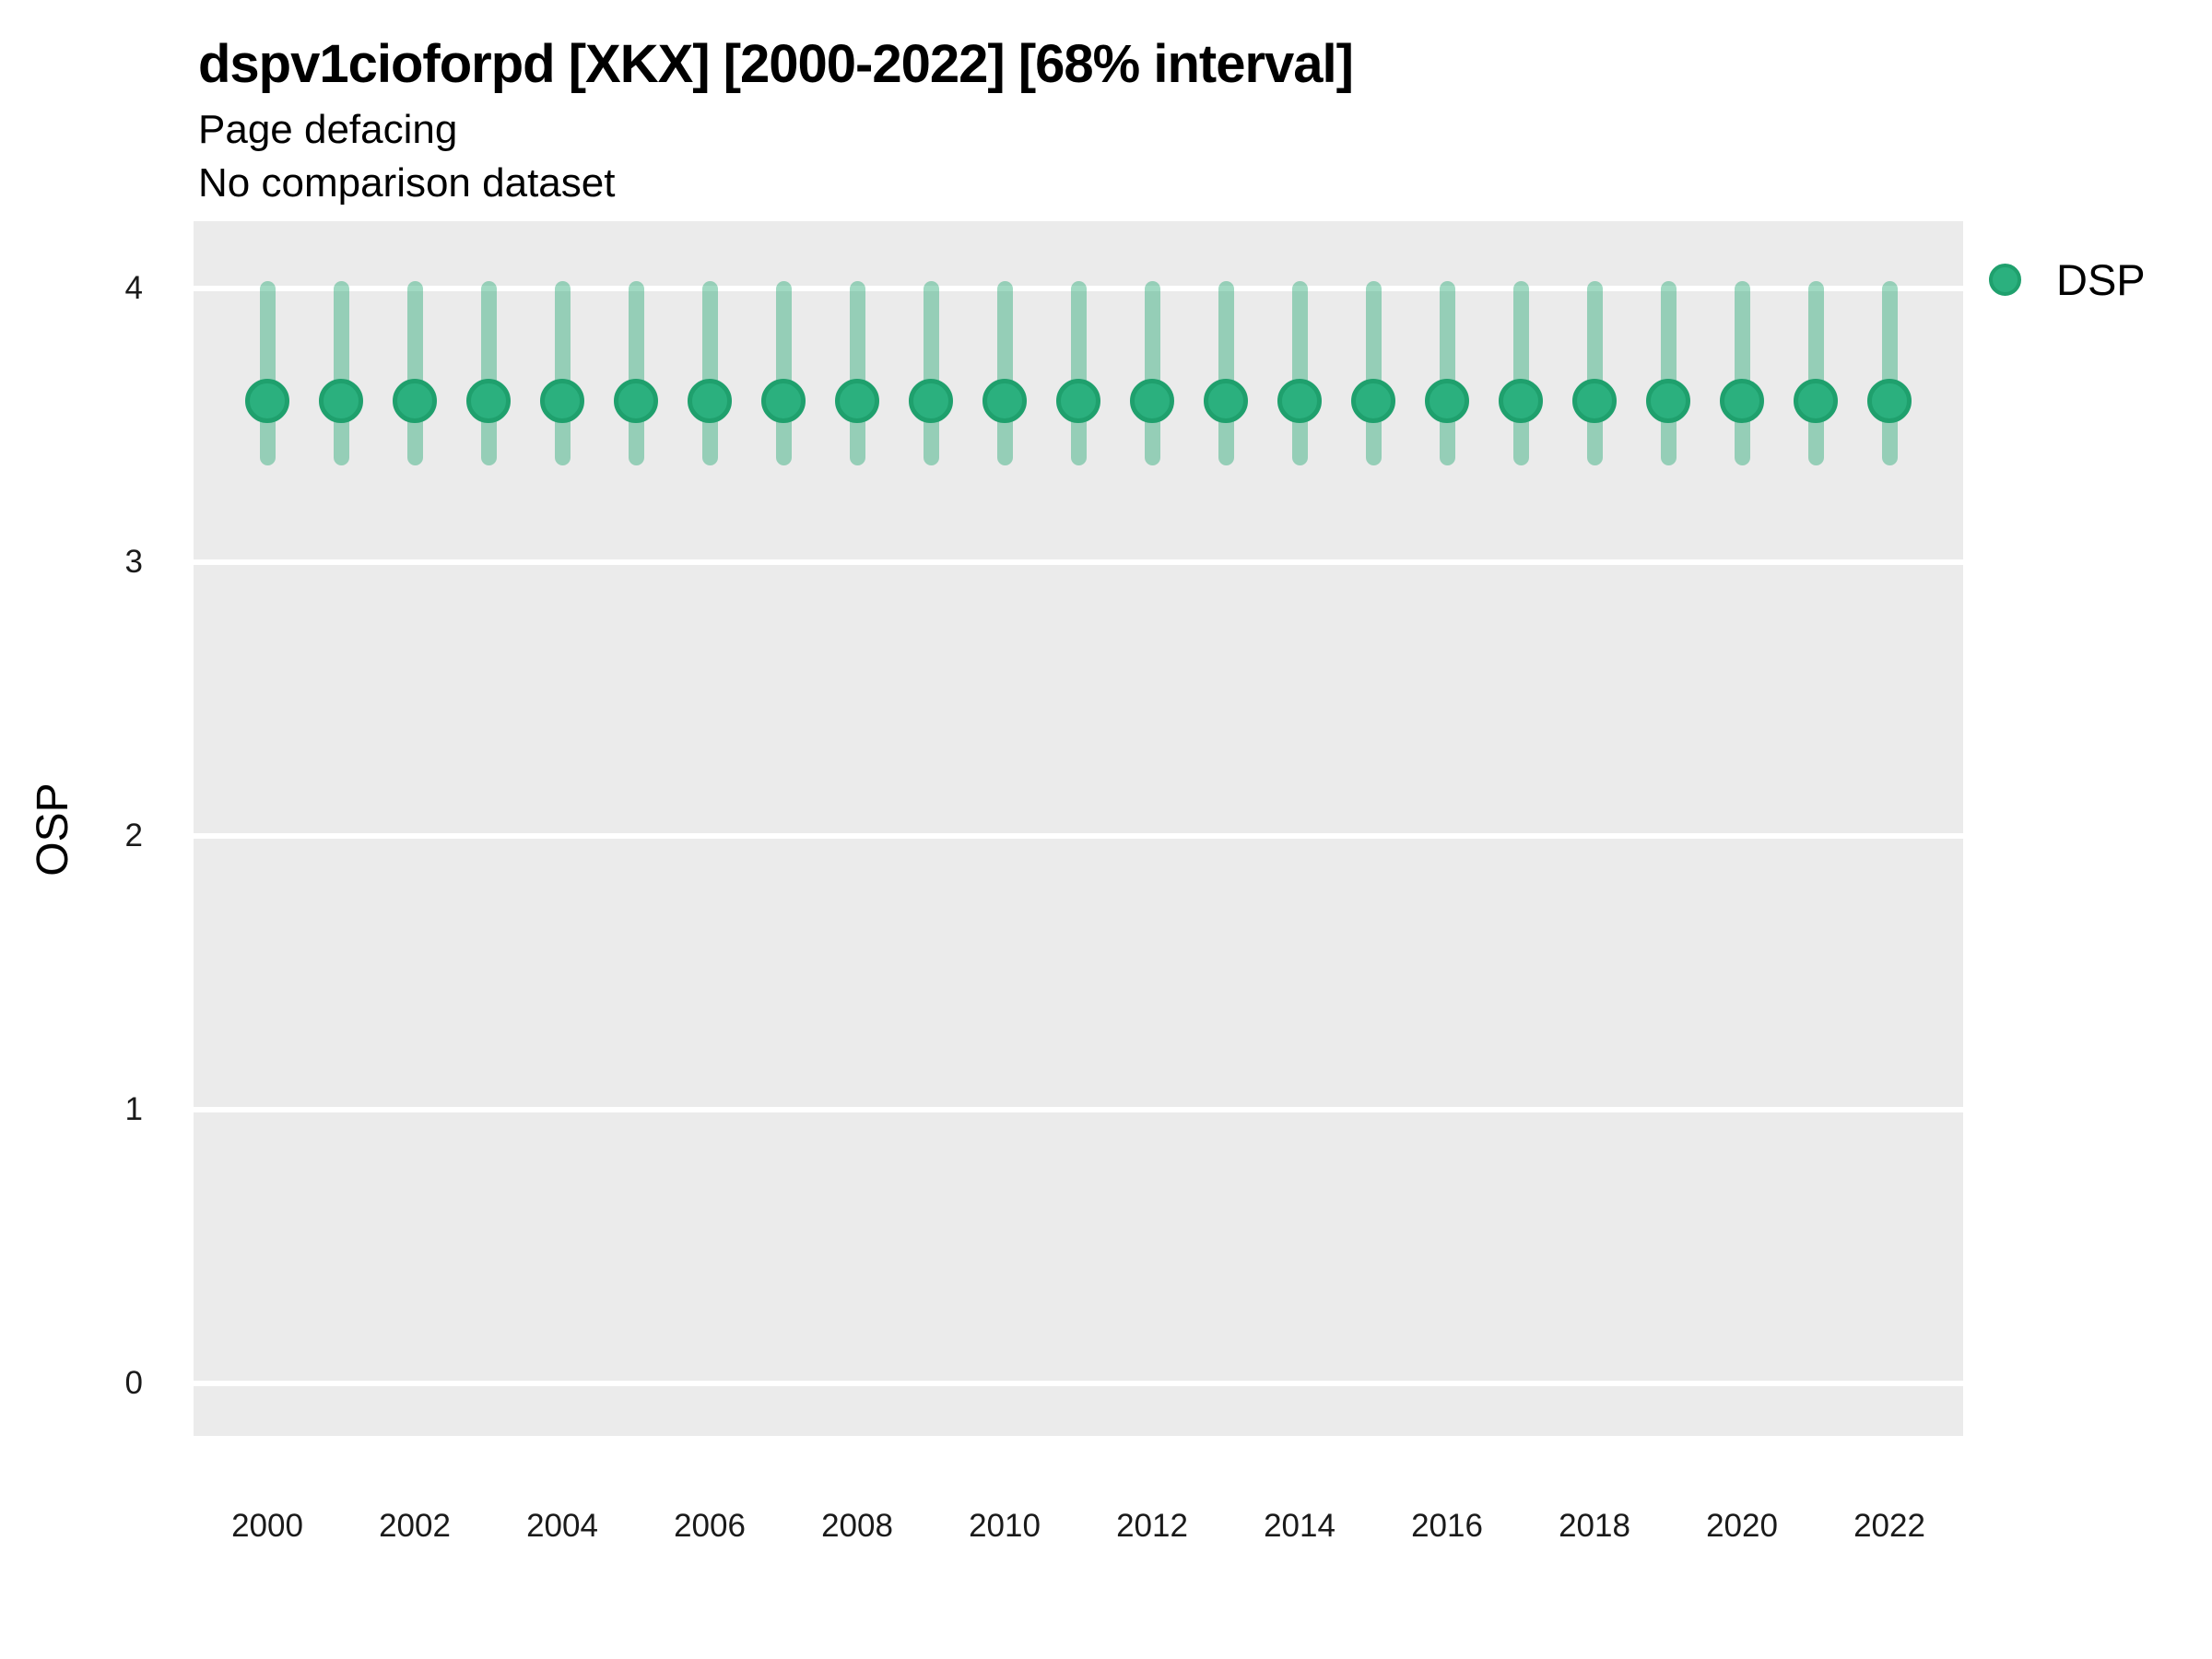 This screenshot has width=2212, height=1659. Describe the element at coordinates (562, 400) in the screenshot. I see `data-point-2004` at that location.